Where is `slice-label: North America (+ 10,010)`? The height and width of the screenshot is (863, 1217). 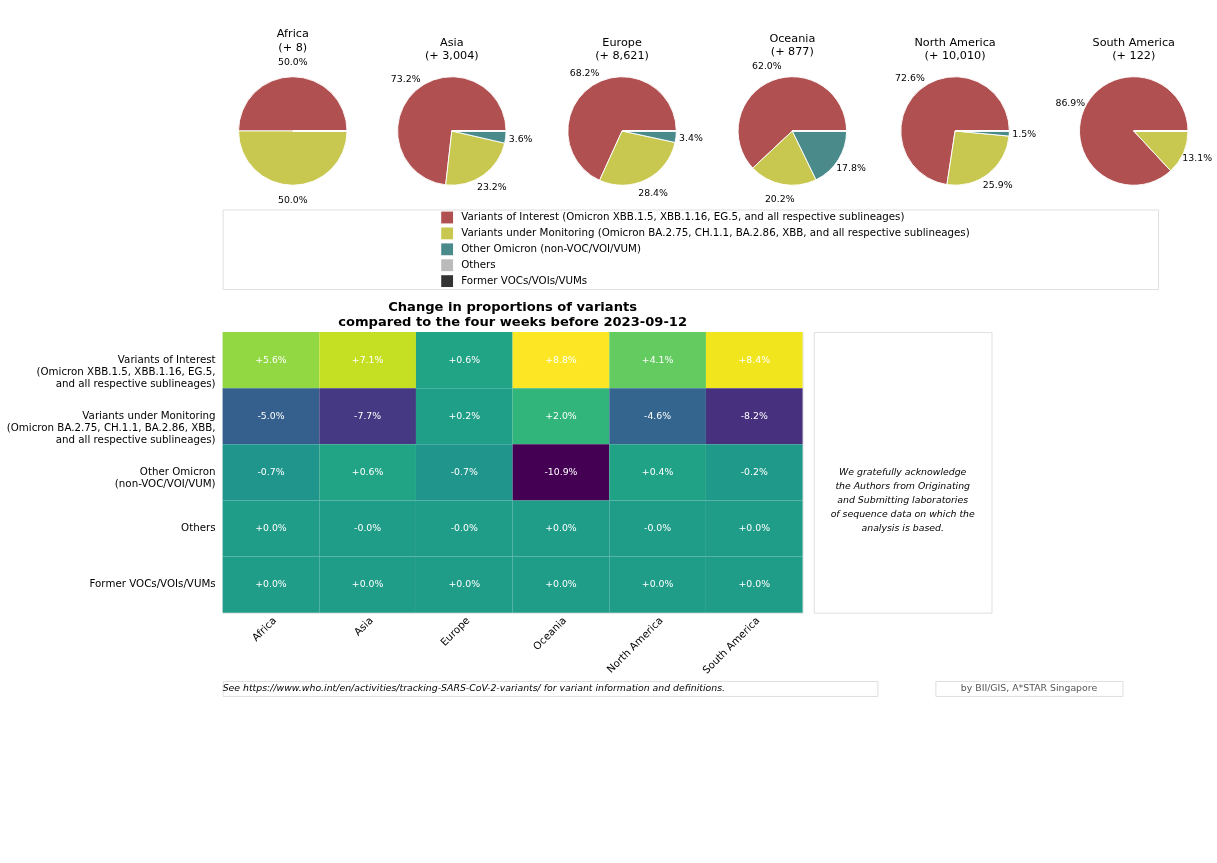 slice-label: North America (+ 10,010) is located at coordinates (955, 48).